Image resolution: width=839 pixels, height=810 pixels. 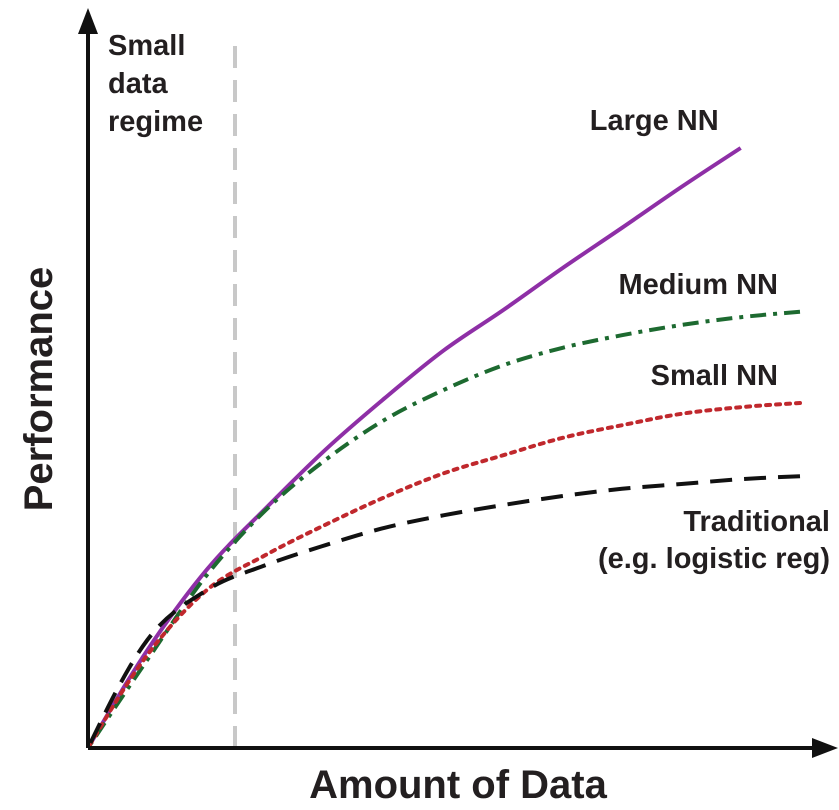 I want to click on series-label: Small NN, so click(x=714, y=376).